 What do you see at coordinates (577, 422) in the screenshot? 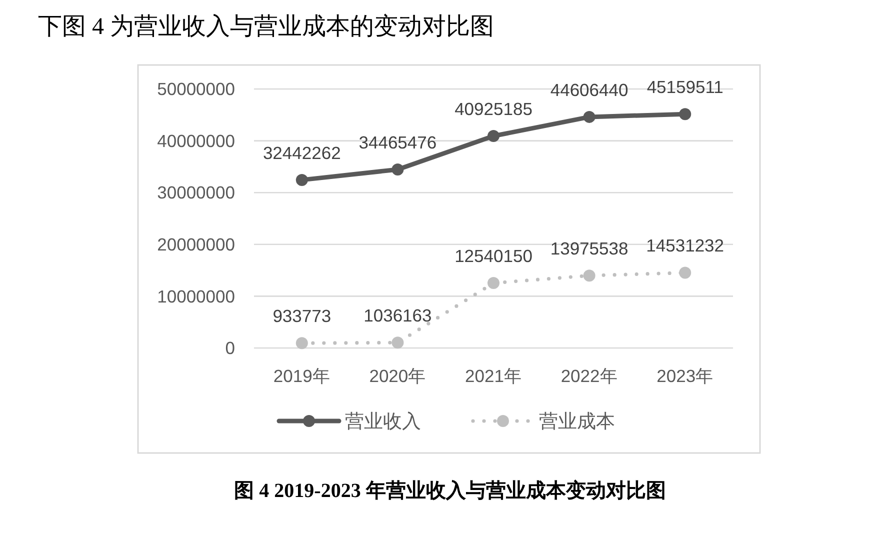
I see `legend-label: 营业成本` at bounding box center [577, 422].